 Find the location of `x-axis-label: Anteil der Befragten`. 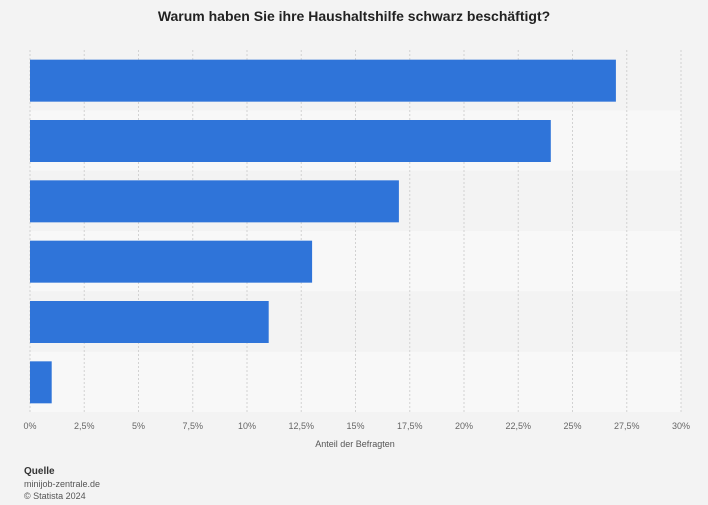

x-axis-label: Anteil der Befragten is located at coordinates (355, 444).